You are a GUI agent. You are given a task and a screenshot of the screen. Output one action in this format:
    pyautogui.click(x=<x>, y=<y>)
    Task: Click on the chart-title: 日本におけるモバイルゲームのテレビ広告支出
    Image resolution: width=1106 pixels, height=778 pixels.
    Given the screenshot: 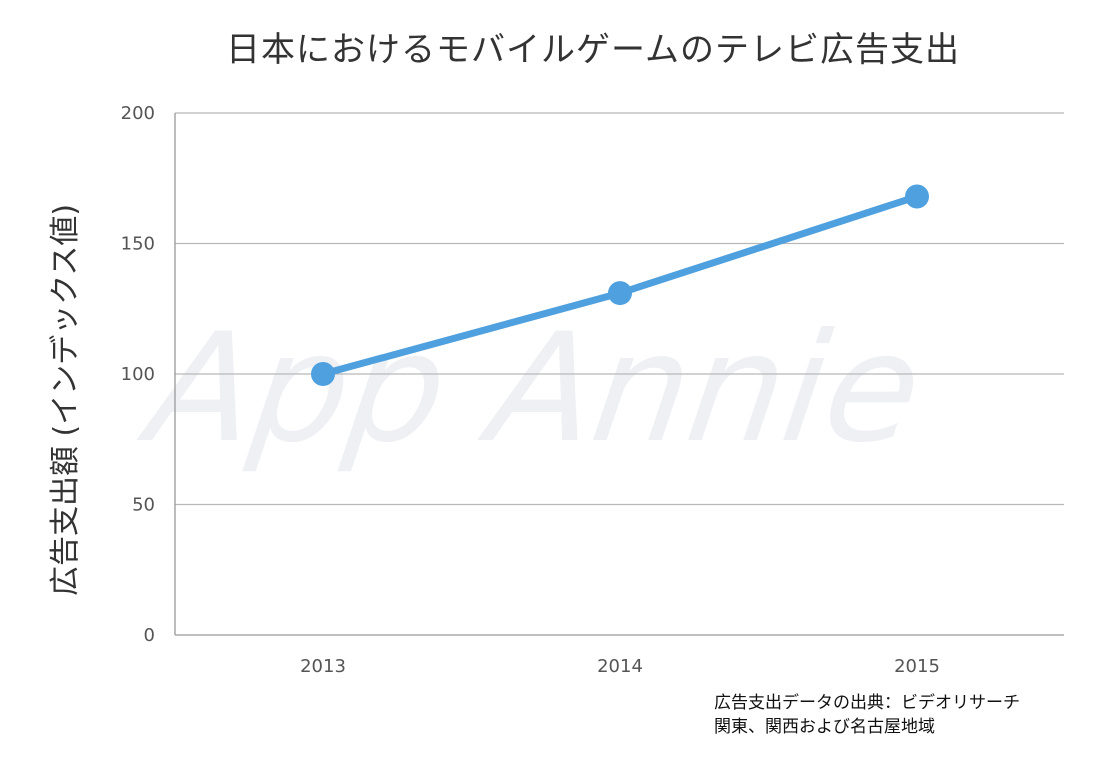 What is the action you would take?
    pyautogui.click(x=593, y=50)
    